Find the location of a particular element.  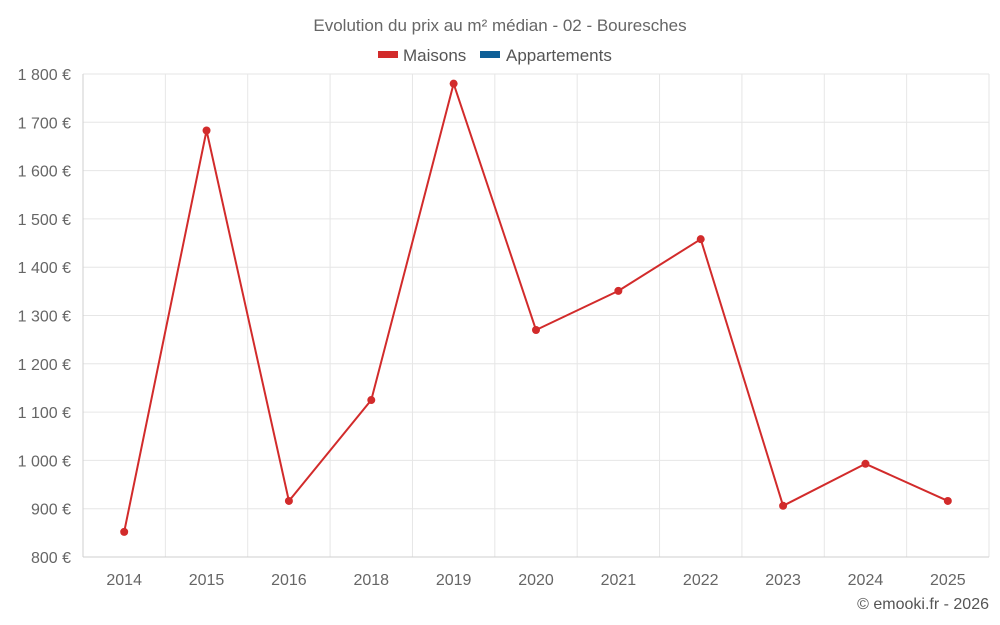

x-tick-label: 2018 is located at coordinates (371, 580).